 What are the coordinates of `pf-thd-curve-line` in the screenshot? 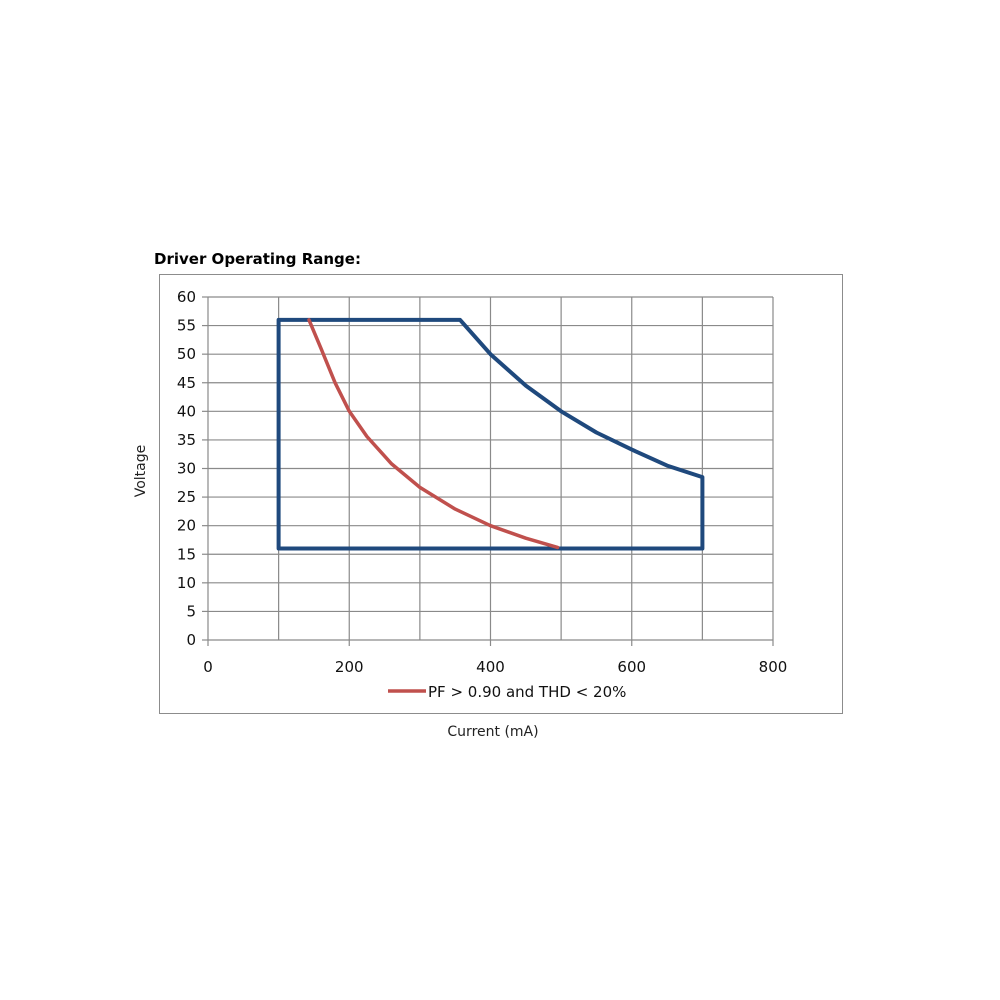 It's located at (433, 434).